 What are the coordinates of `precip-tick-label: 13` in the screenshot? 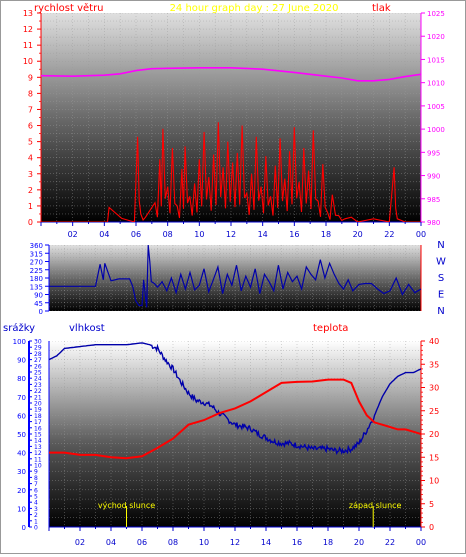 It's located at (38, 447).